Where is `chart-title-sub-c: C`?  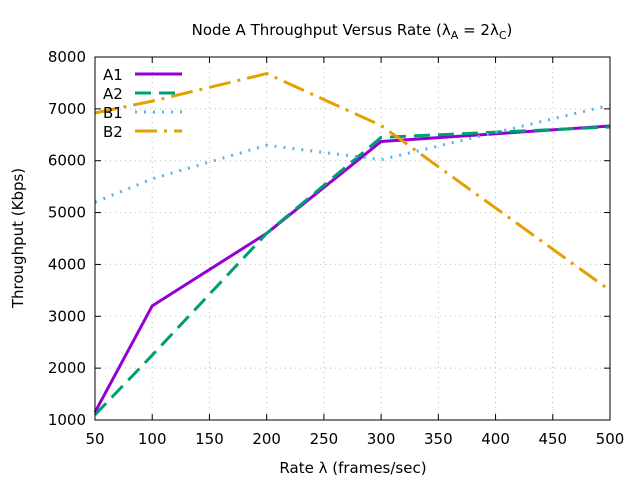
chart-title-sub-c: C is located at coordinates (503, 35).